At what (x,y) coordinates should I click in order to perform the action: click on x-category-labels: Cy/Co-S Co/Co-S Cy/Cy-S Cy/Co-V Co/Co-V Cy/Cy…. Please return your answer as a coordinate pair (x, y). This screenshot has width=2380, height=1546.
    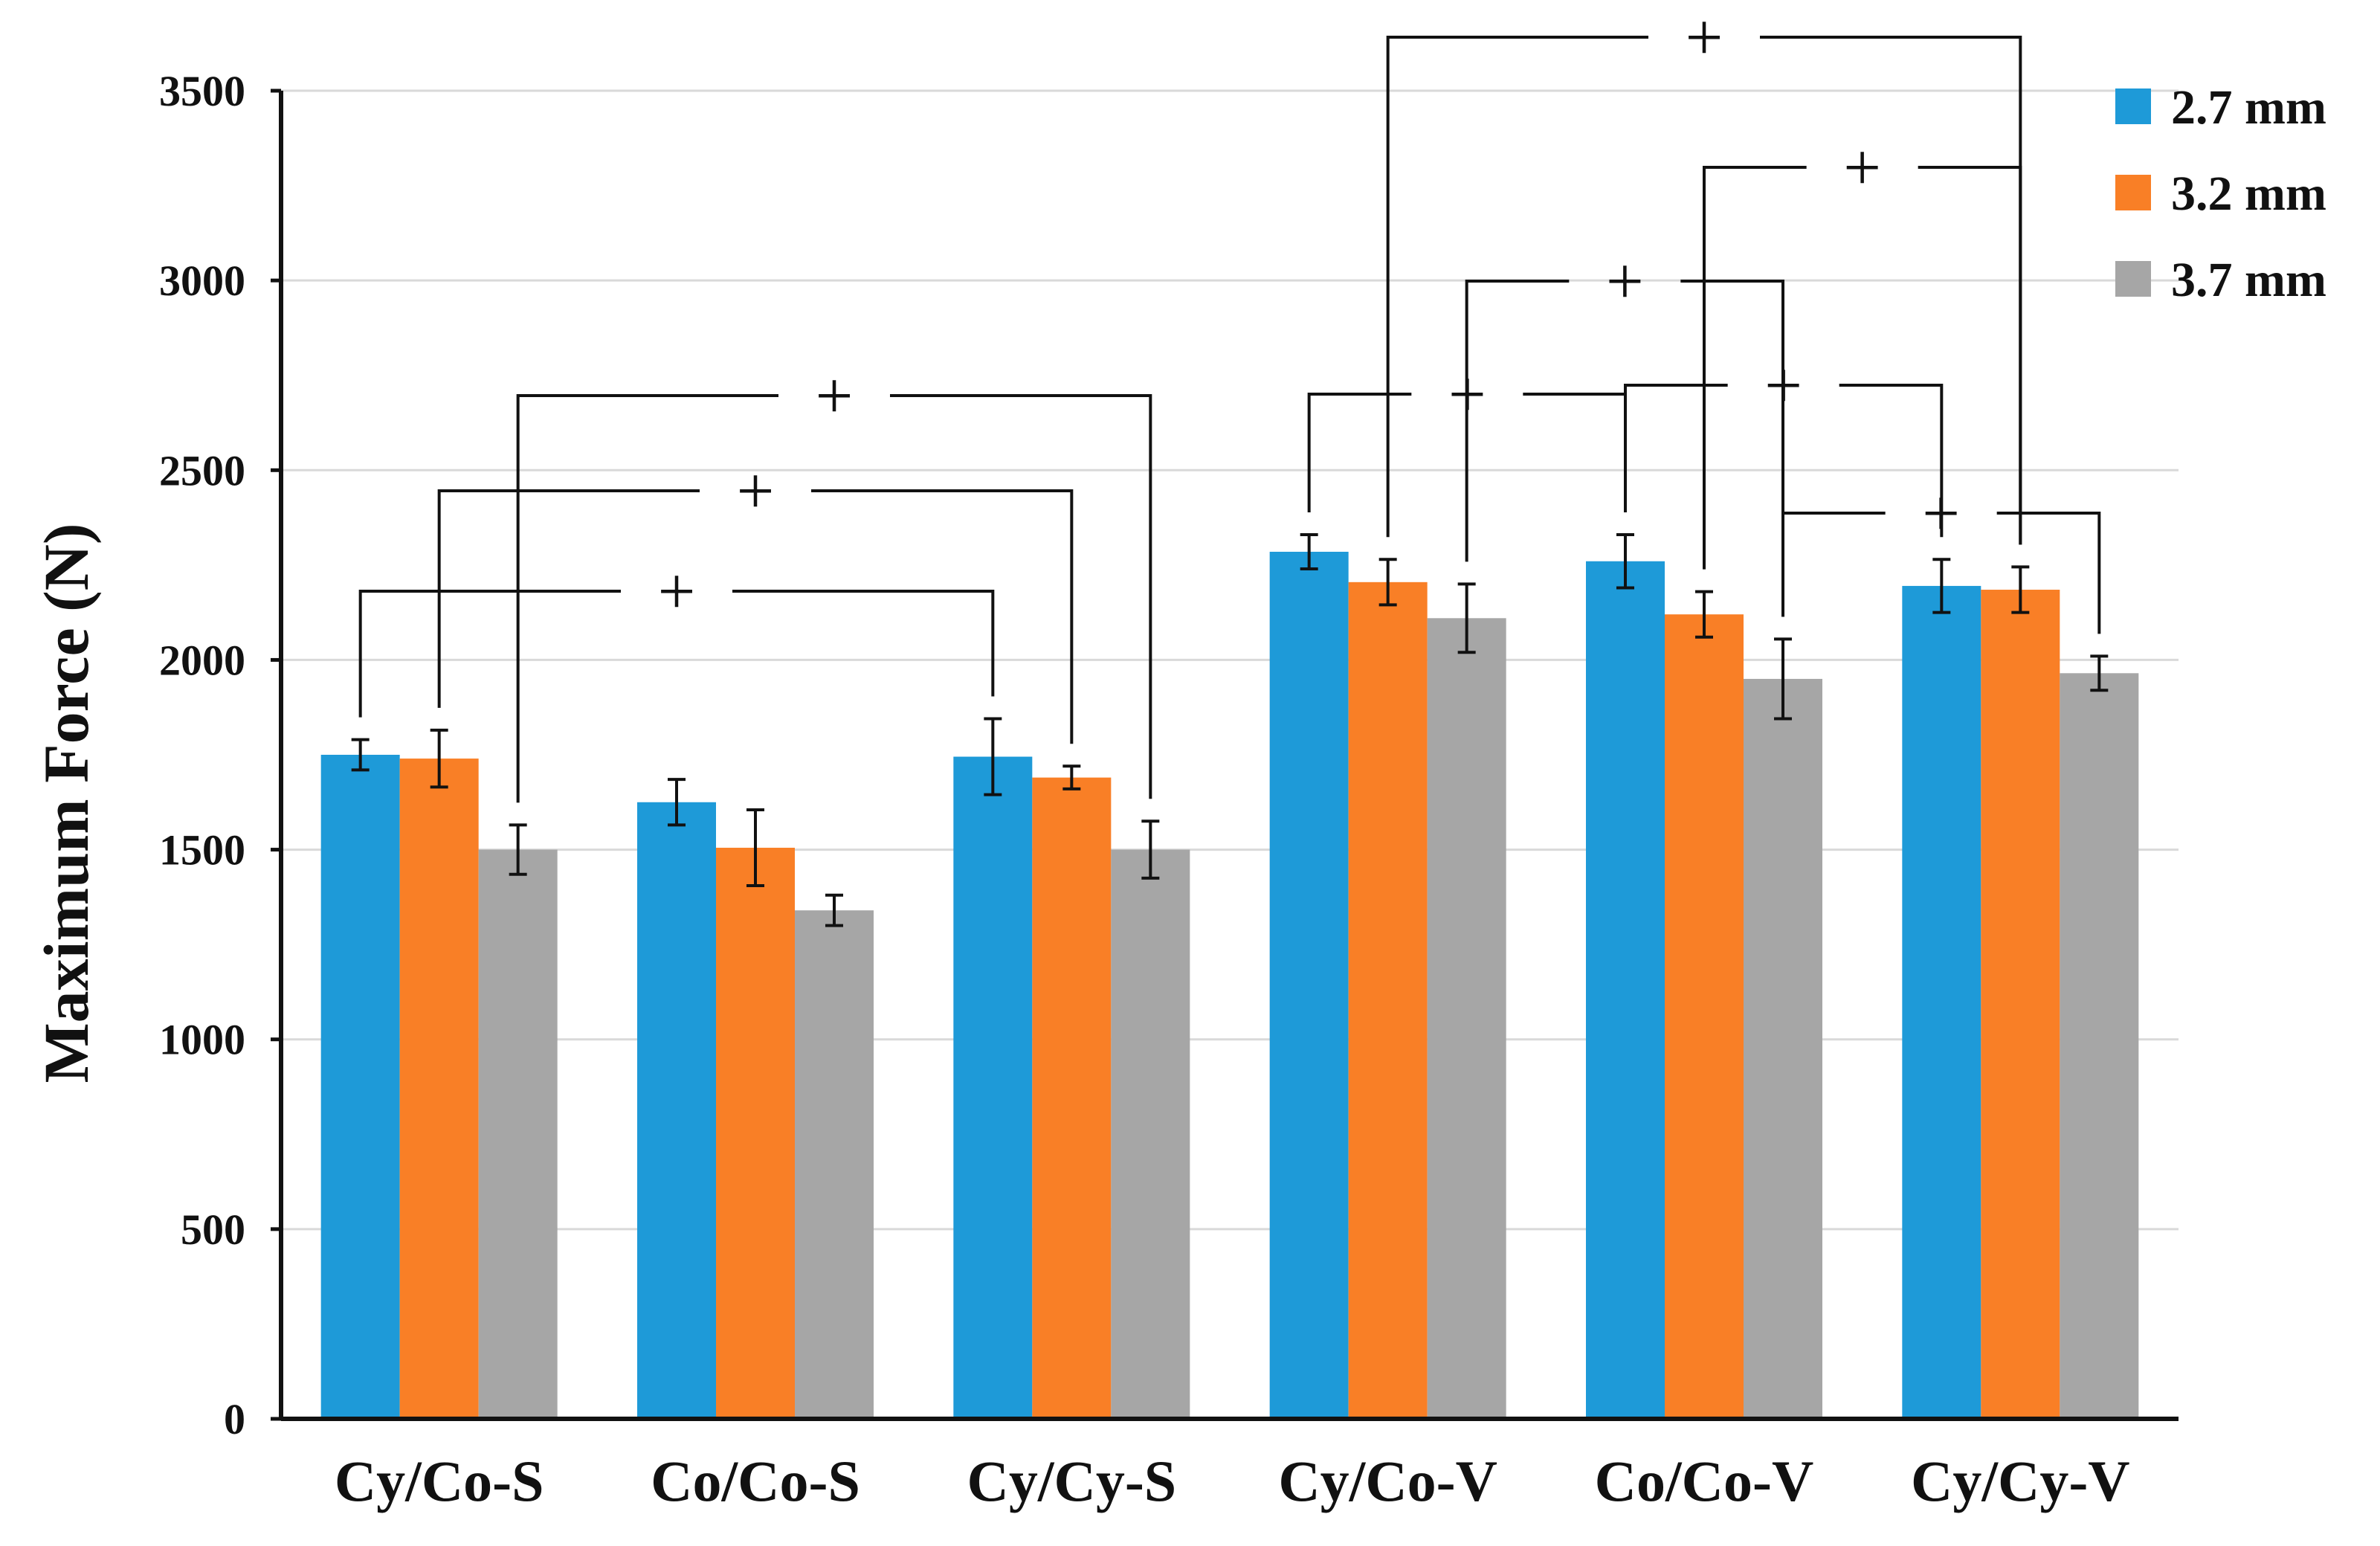
    Looking at the image, I should click on (1232, 1481).